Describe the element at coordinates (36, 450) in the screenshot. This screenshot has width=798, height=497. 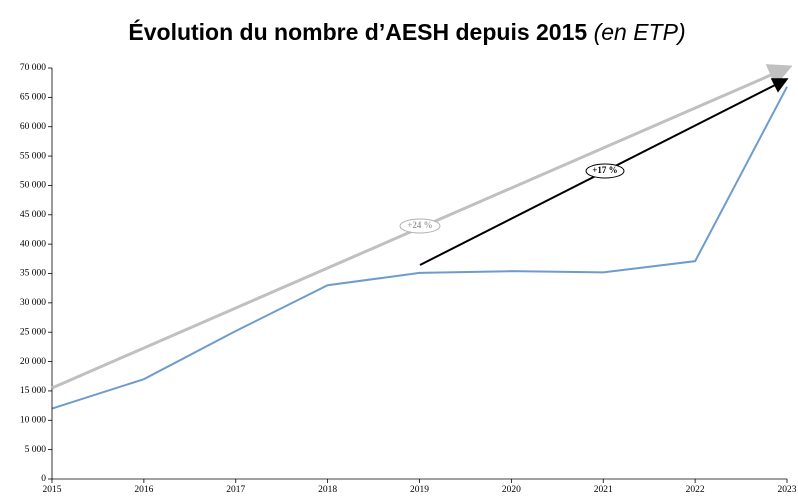
I see `y-tick-label: 5 000` at that location.